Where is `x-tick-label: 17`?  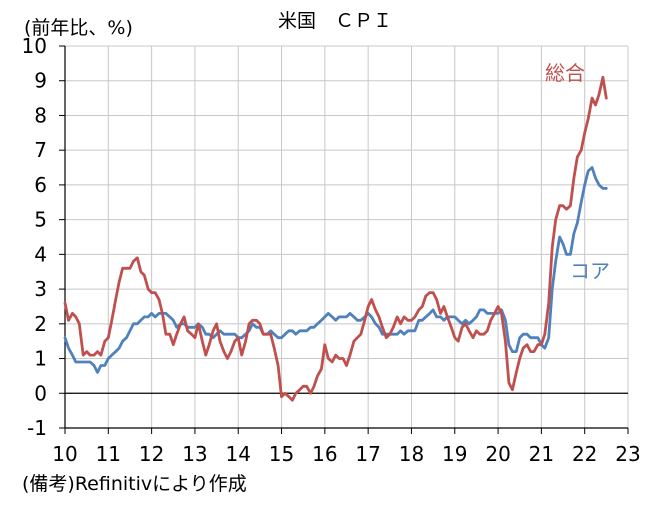
x-tick-label: 17 is located at coordinates (367, 454).